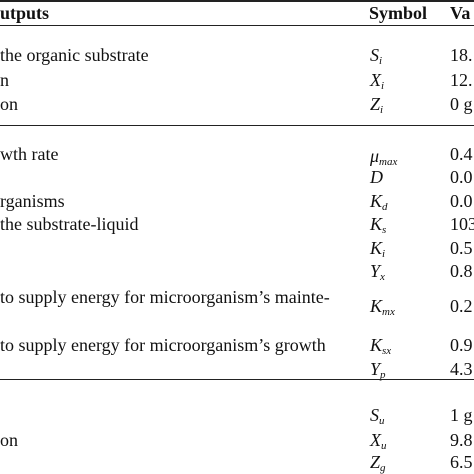 This screenshot has width=474, height=474. I want to click on row-value: 0.8, so click(461, 271).